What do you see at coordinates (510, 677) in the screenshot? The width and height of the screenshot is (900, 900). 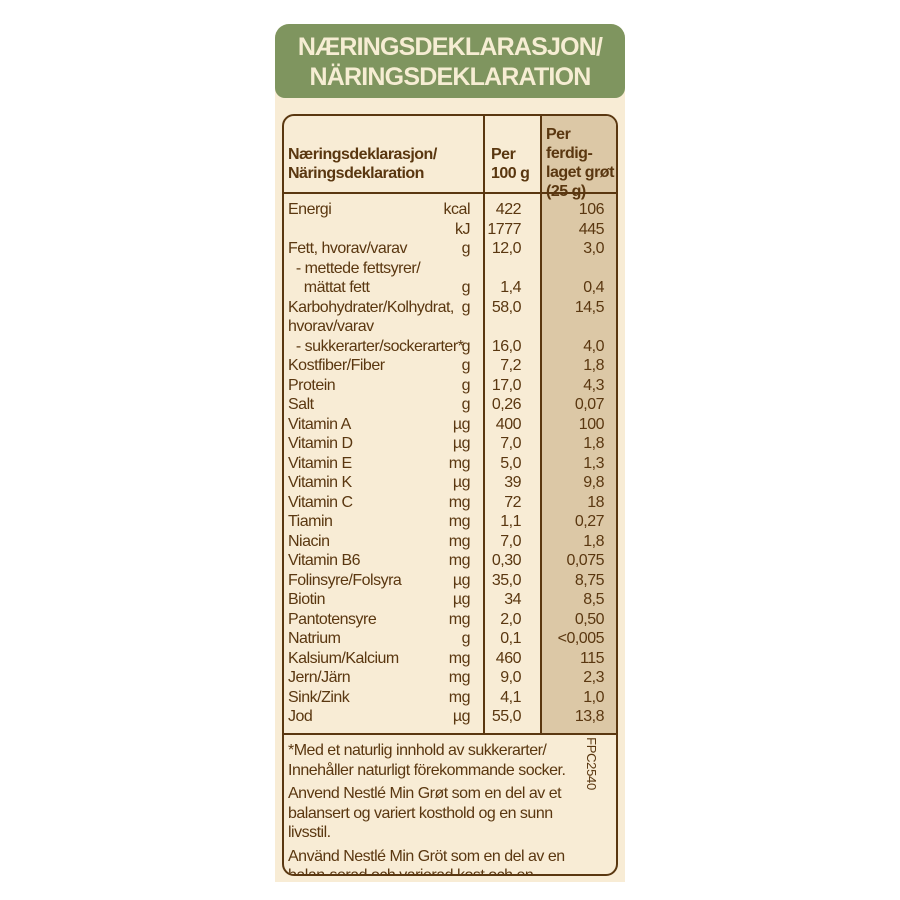 I see `value-per-100g: 9,0` at bounding box center [510, 677].